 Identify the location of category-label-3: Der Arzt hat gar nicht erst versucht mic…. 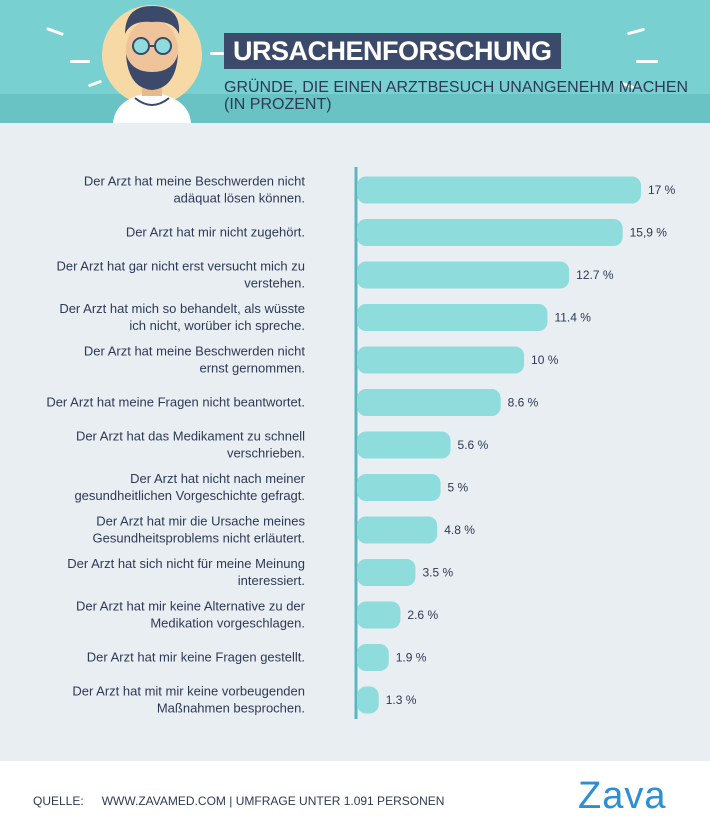
(180, 275).